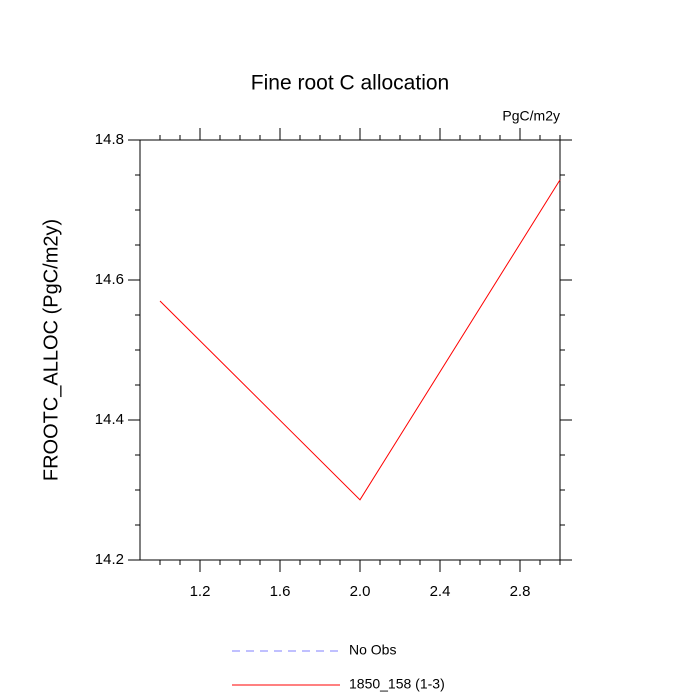  What do you see at coordinates (372, 650) in the screenshot?
I see `legend-label: No Obs` at bounding box center [372, 650].